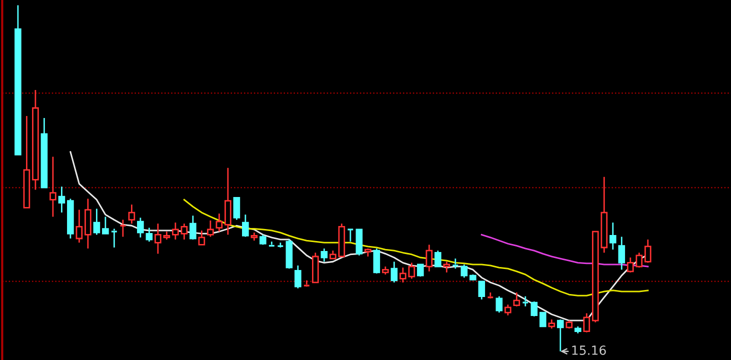 The width and height of the screenshot is (731, 360). What do you see at coordinates (589, 350) in the screenshot?
I see `annotation: 15.16` at bounding box center [589, 350].